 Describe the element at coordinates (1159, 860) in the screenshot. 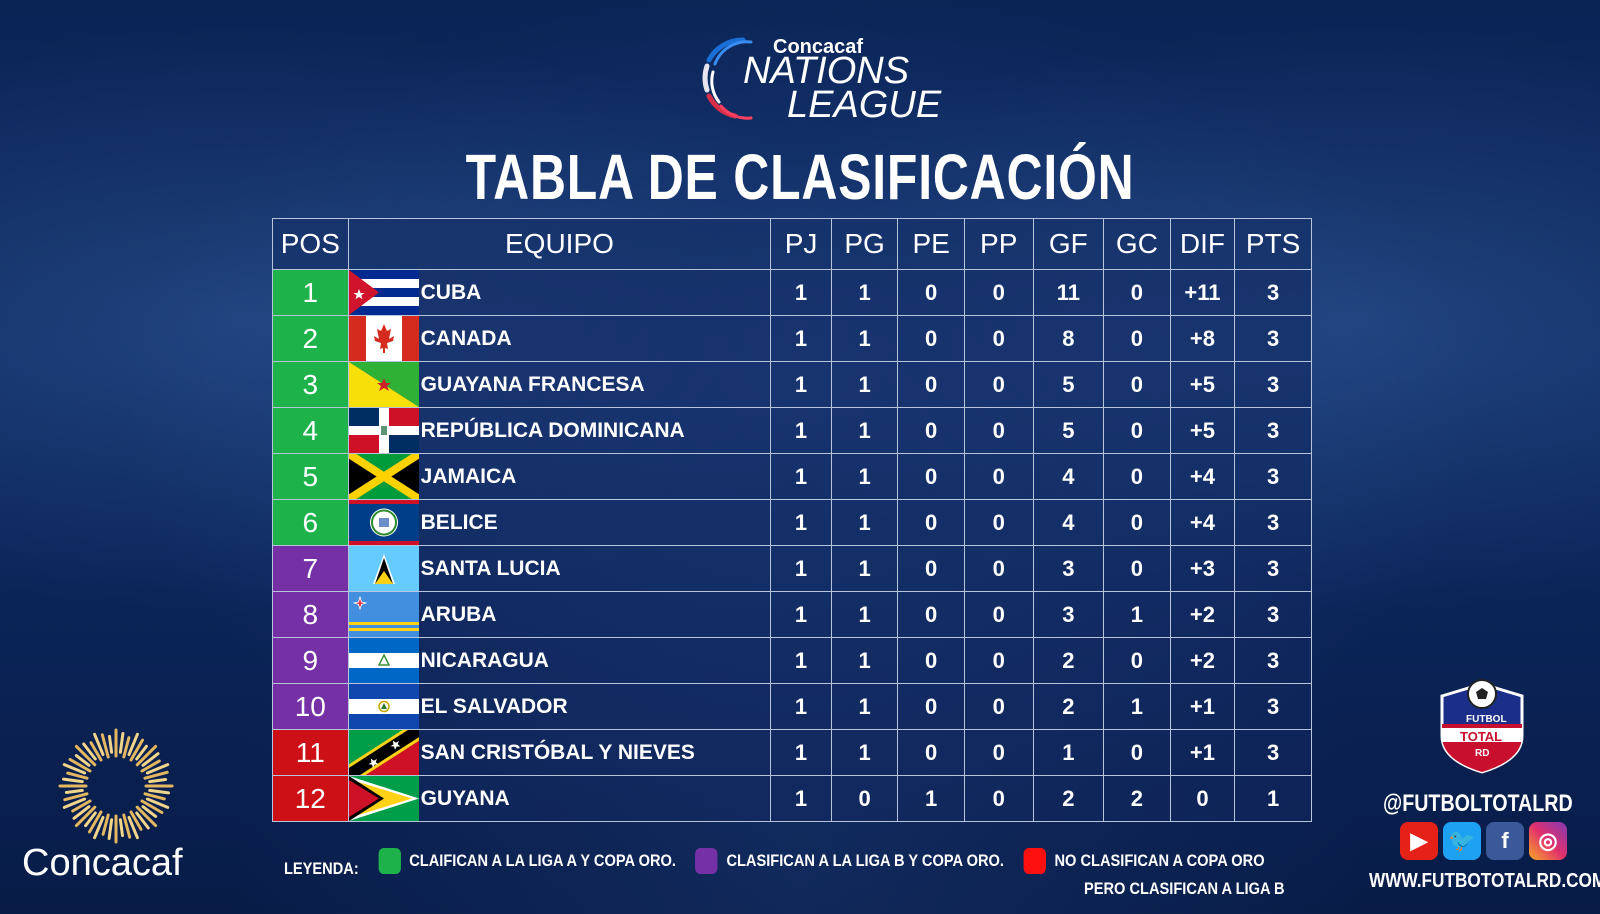

I see `legend-red-text: NO CLASIFICAN A COPA ORO` at that location.